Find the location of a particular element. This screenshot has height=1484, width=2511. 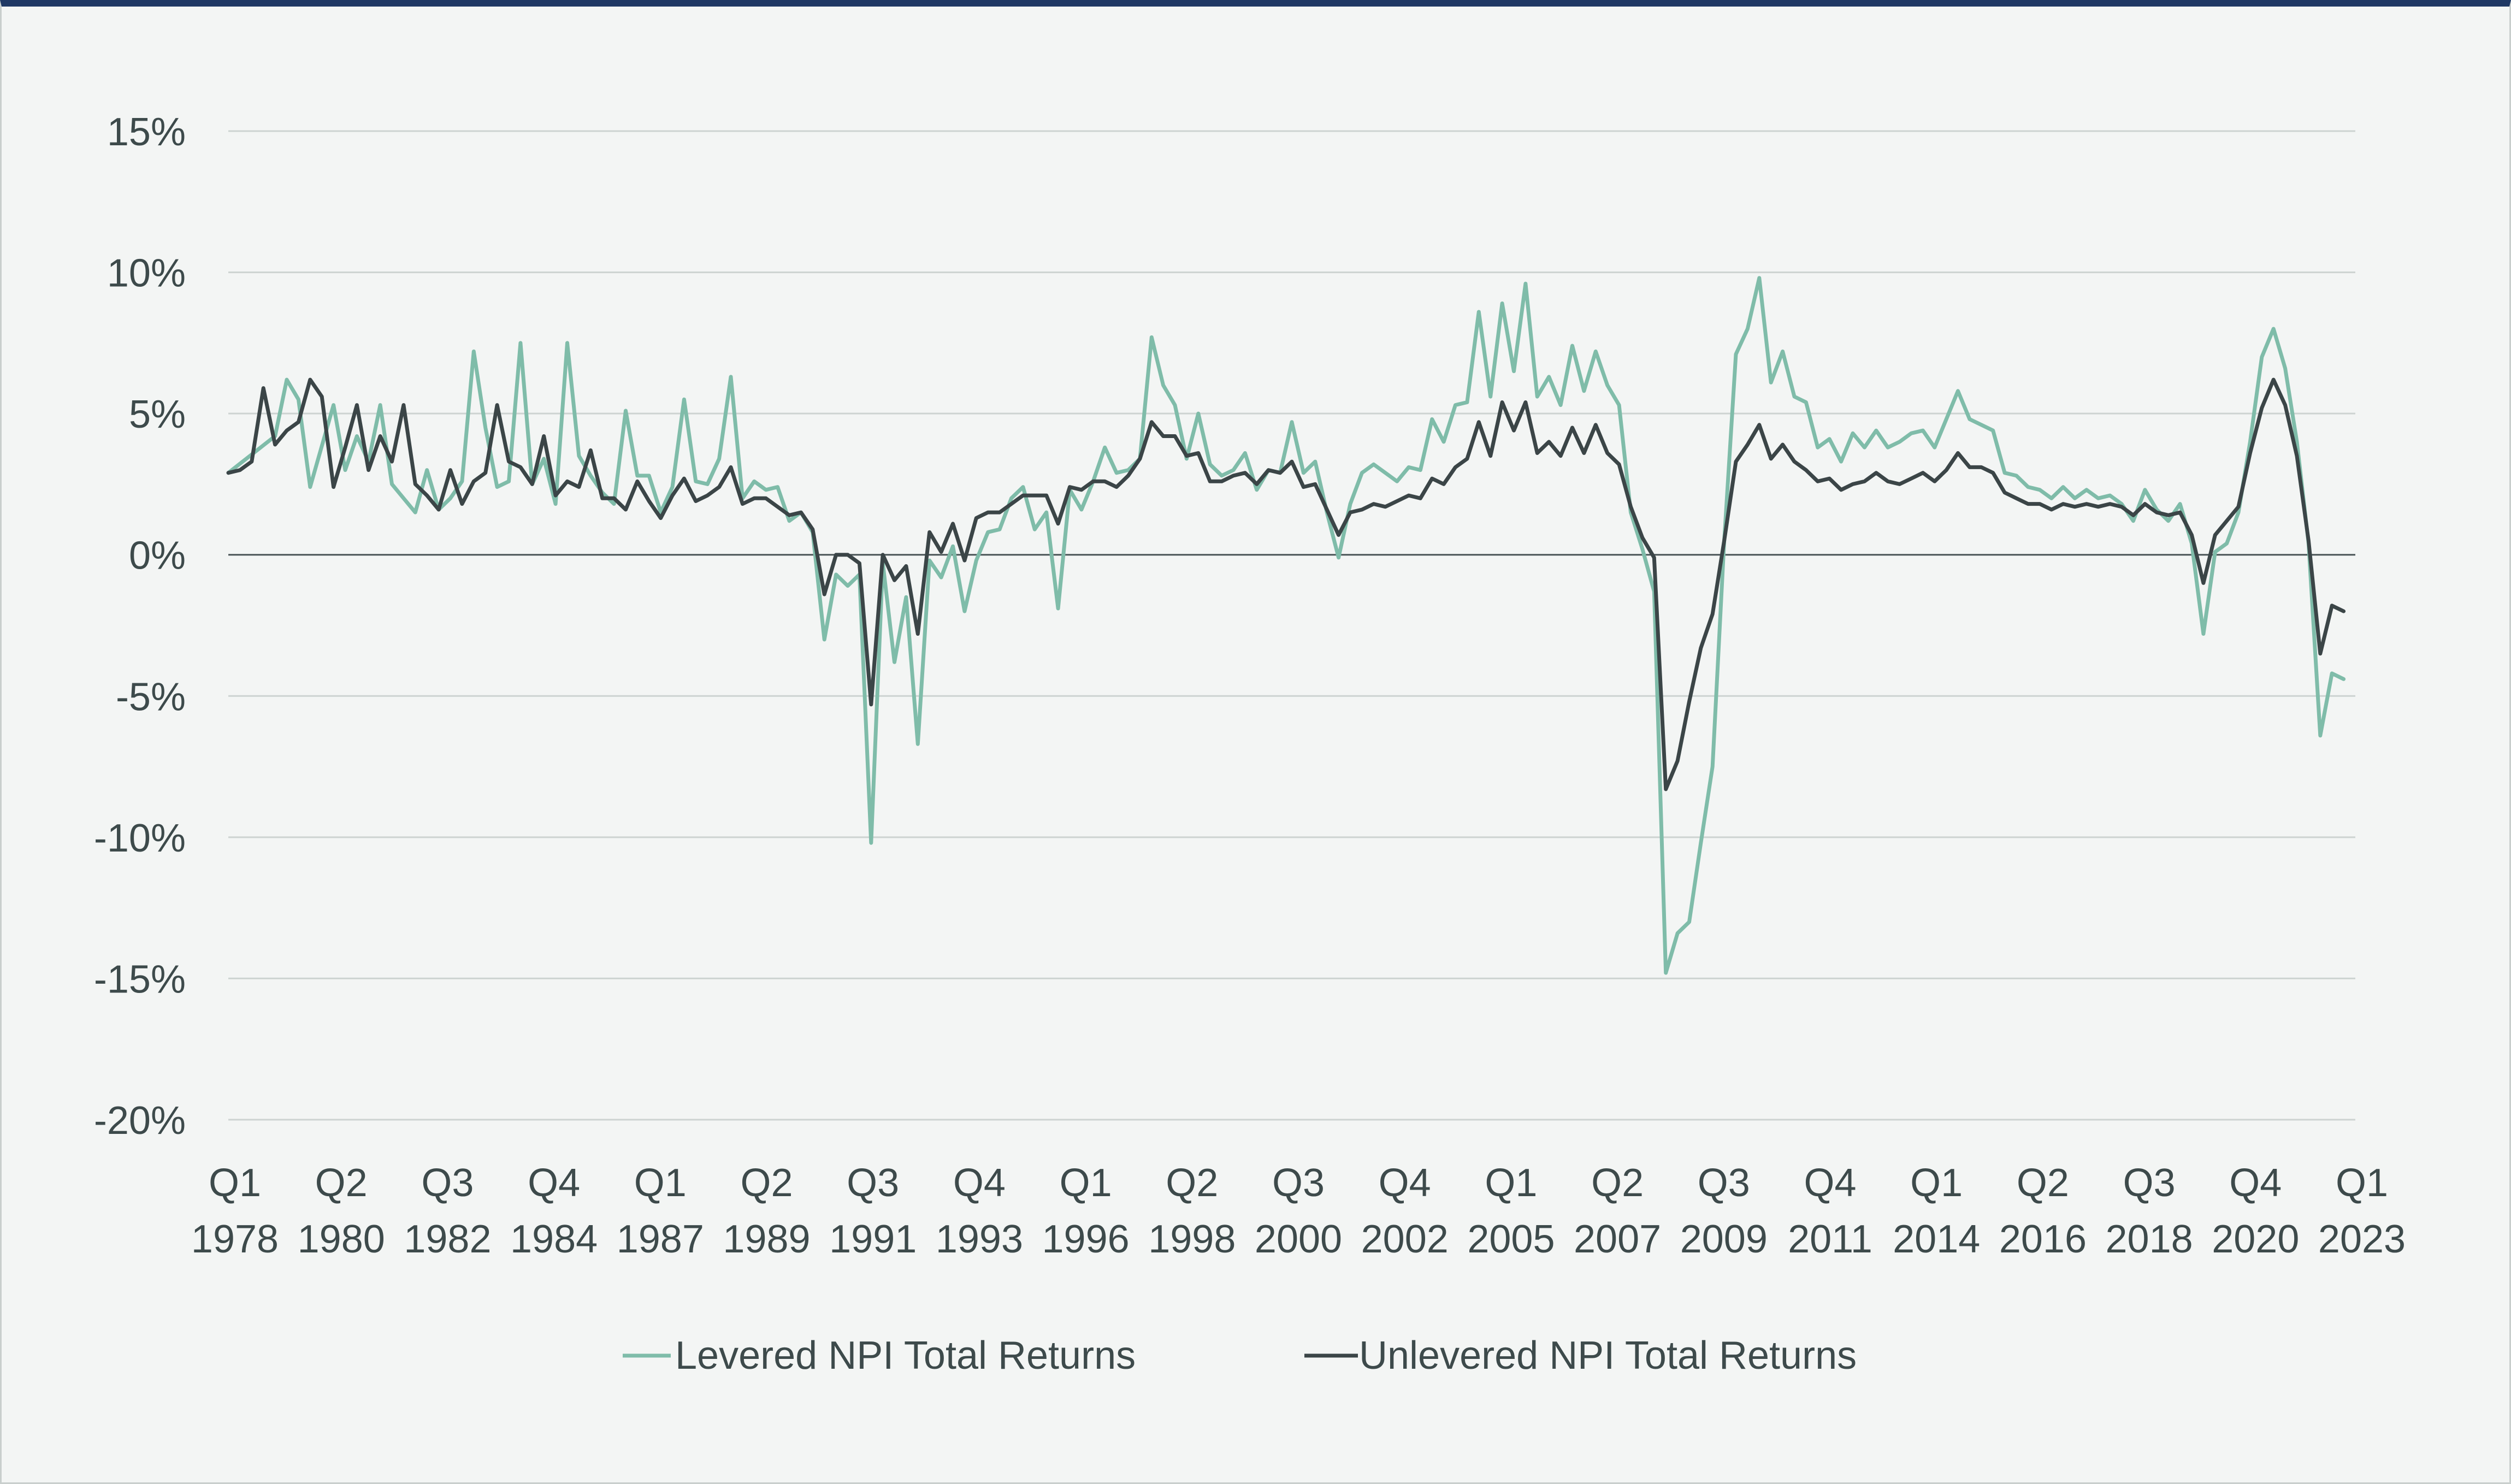

x-tick-year: 1989 is located at coordinates (766, 1239).